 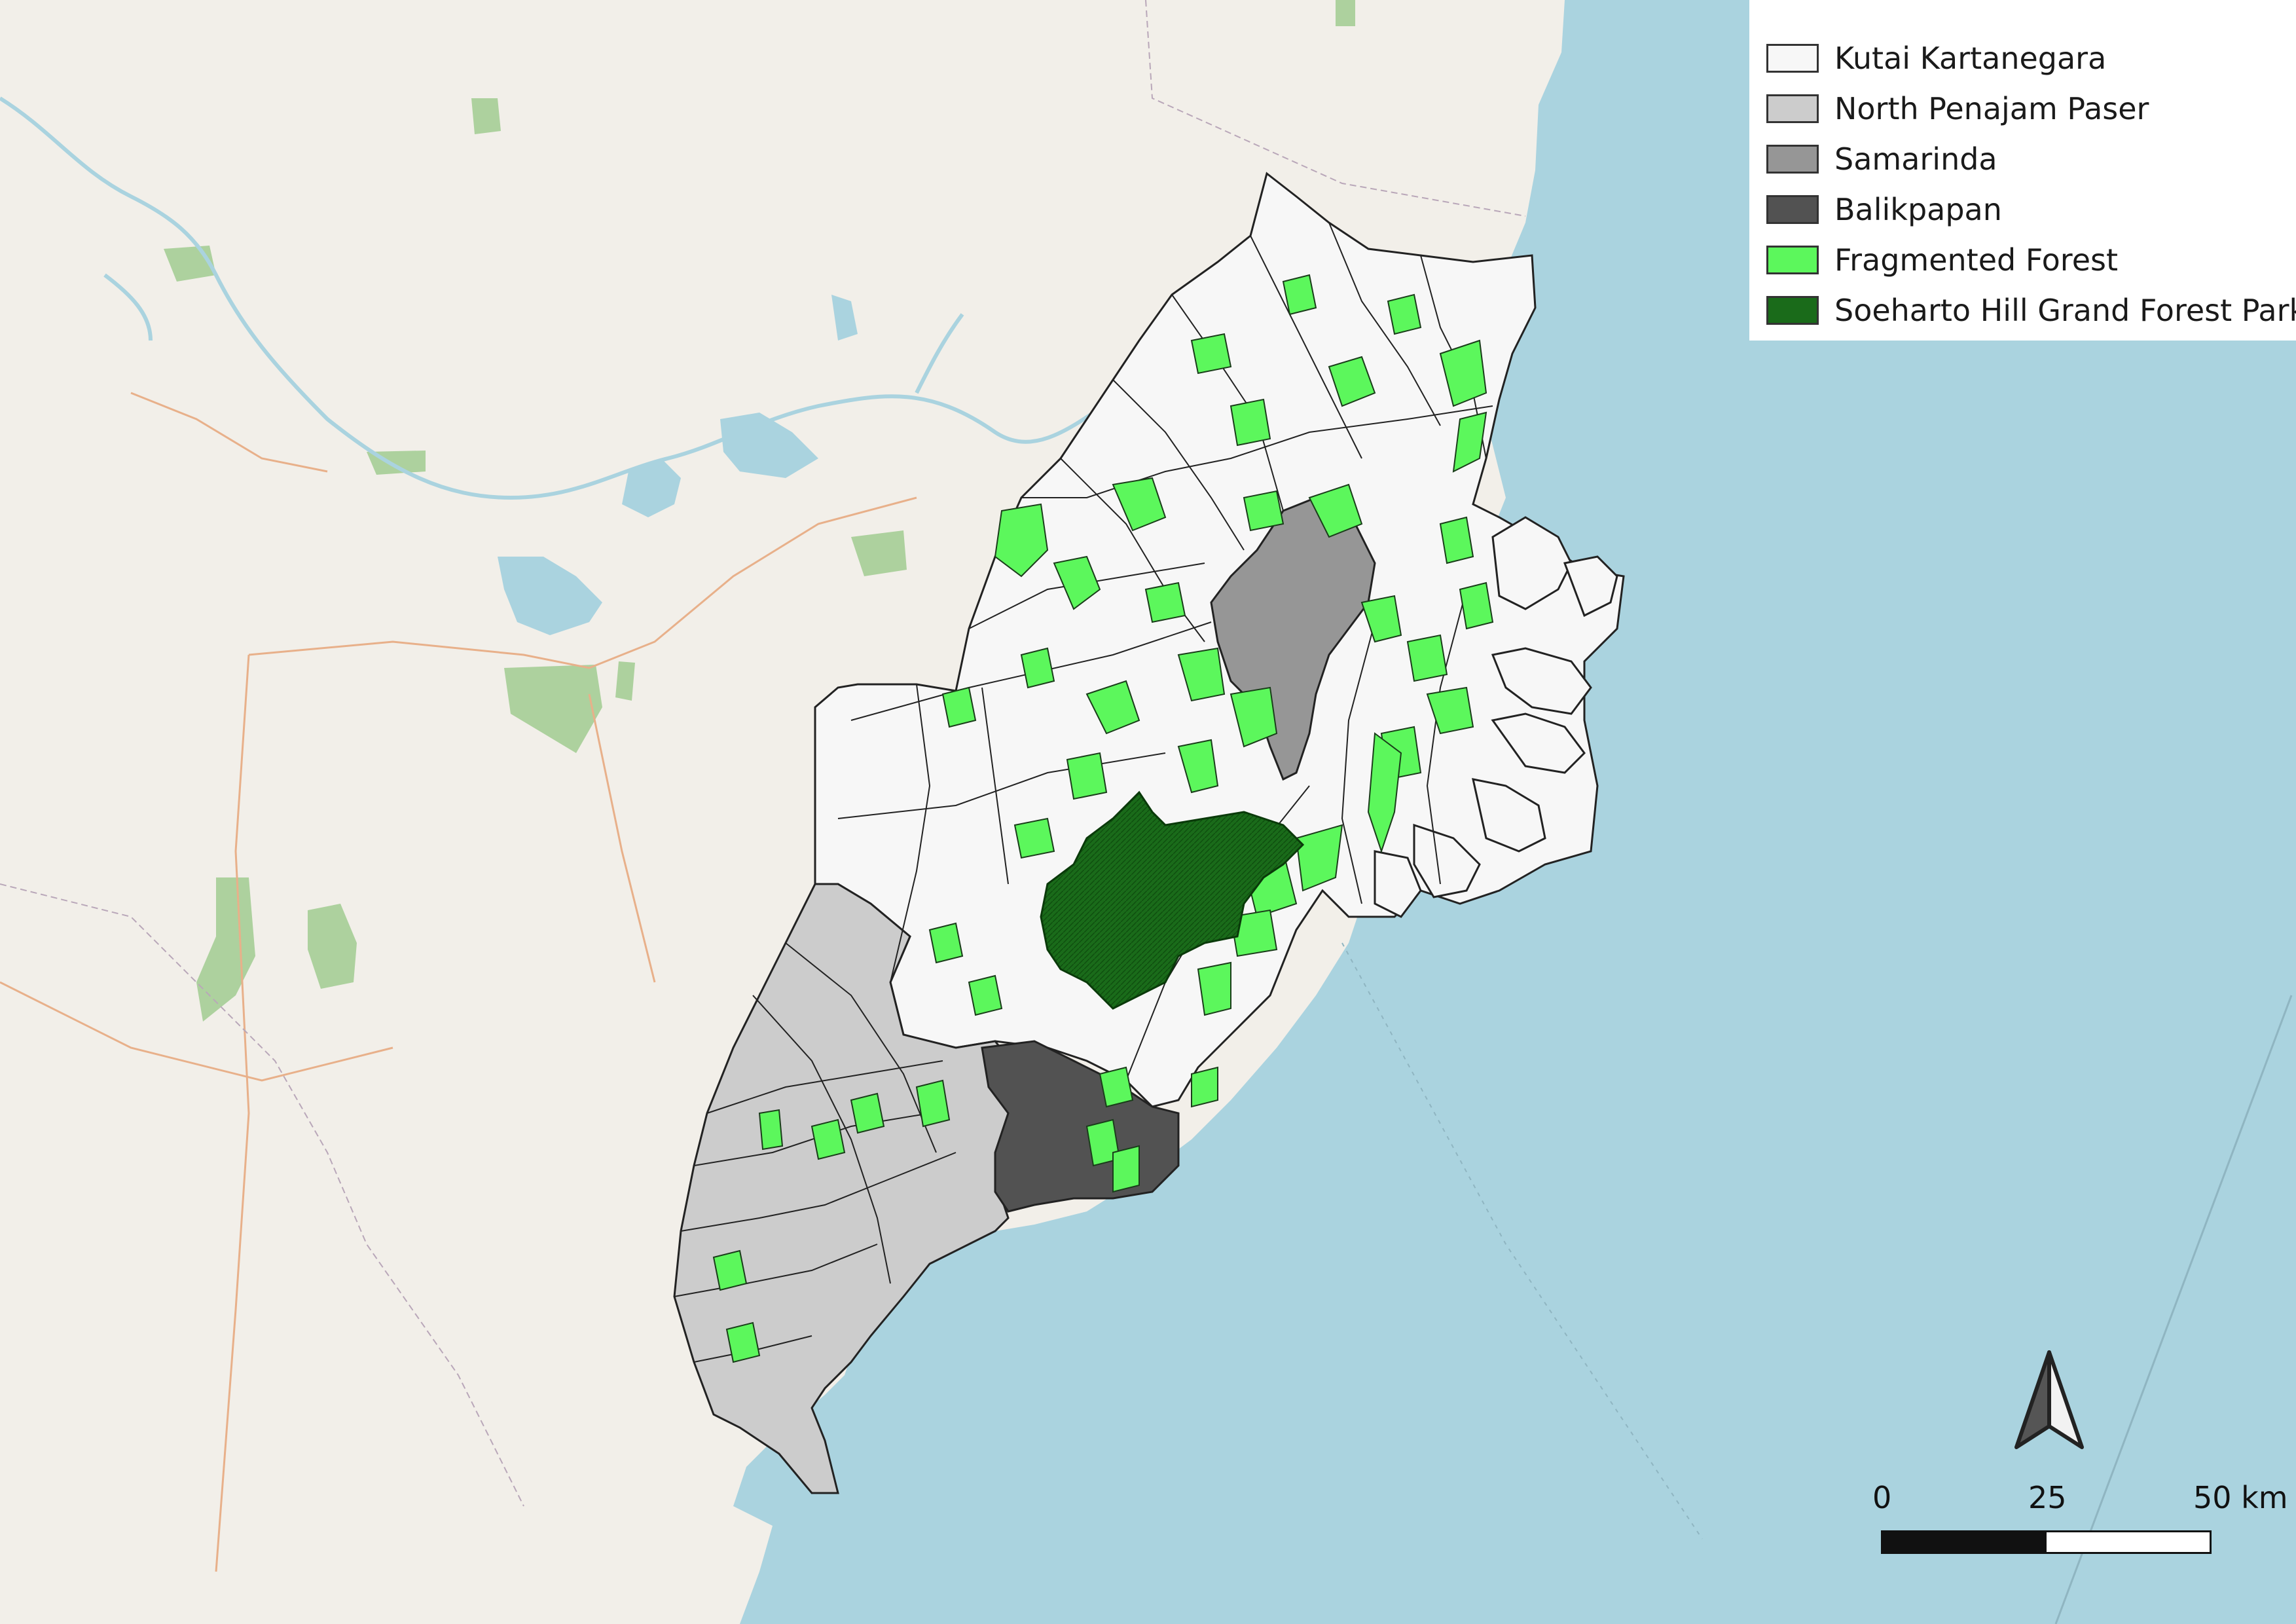 I want to click on legend-item-north-penajam-paser: North Penajam Paser, so click(x=2031, y=108).